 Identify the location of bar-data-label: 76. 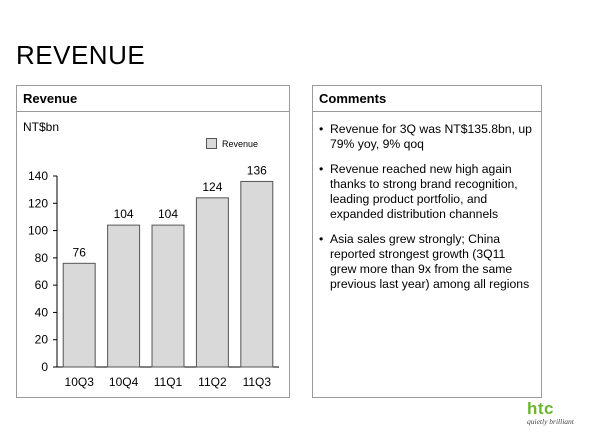
(80, 252).